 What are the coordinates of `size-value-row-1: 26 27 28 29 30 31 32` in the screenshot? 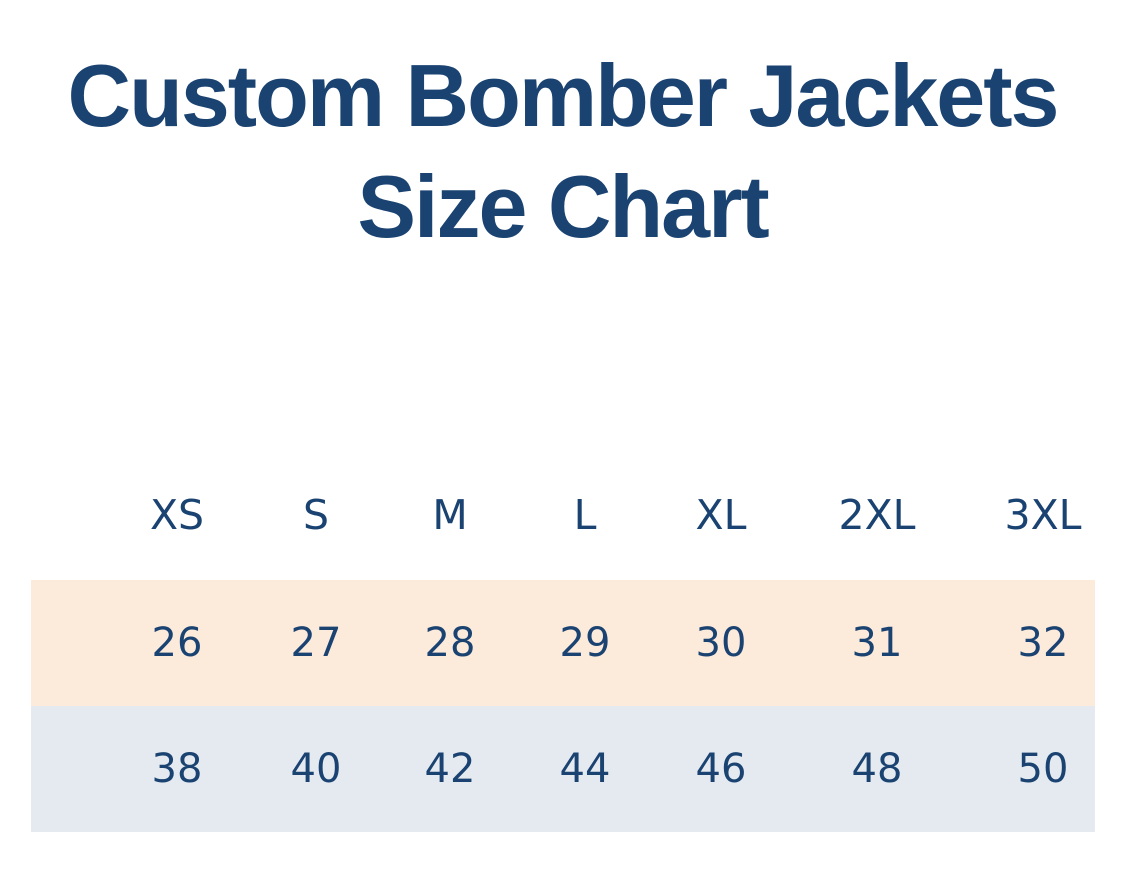 It's located at (613, 643).